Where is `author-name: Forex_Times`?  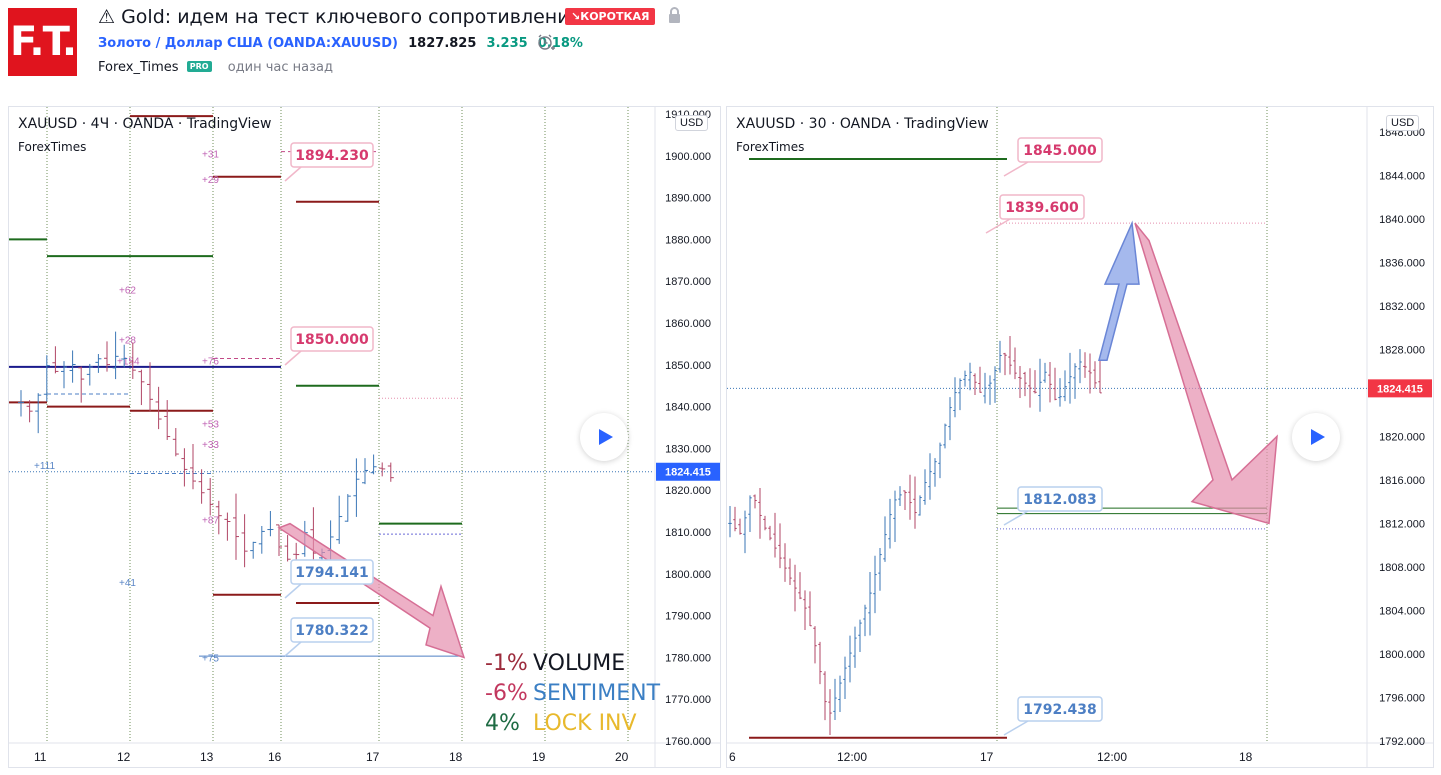
author-name: Forex_Times is located at coordinates (138, 67).